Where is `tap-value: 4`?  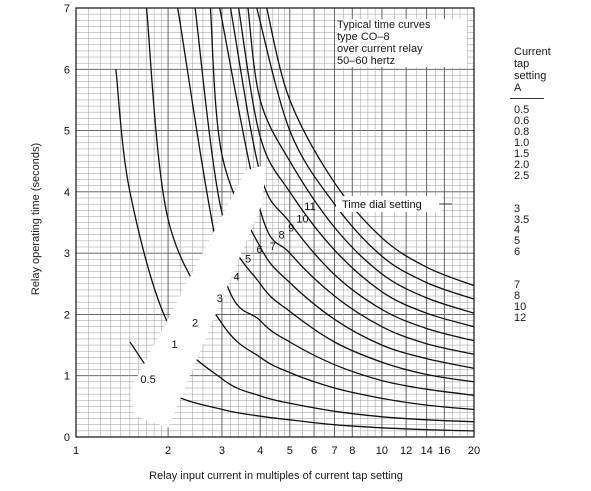
tap-value: 4 is located at coordinates (517, 230).